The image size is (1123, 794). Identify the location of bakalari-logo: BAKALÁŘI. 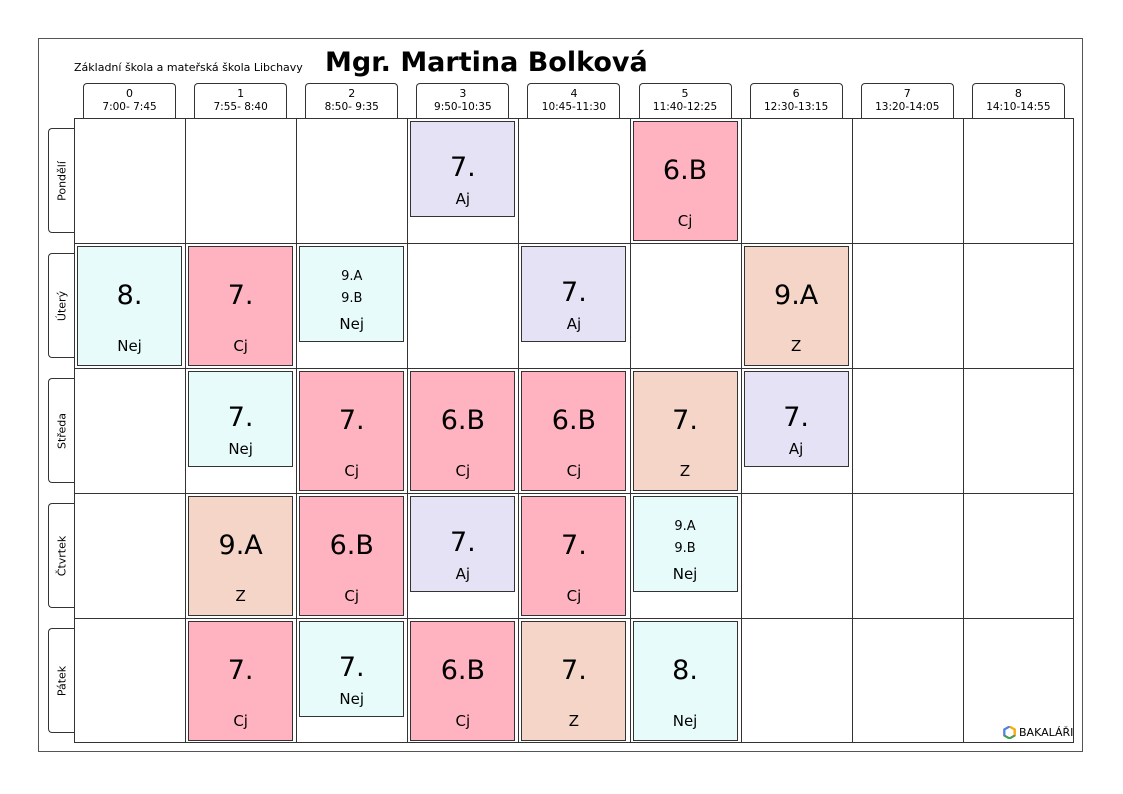
(1038, 732).